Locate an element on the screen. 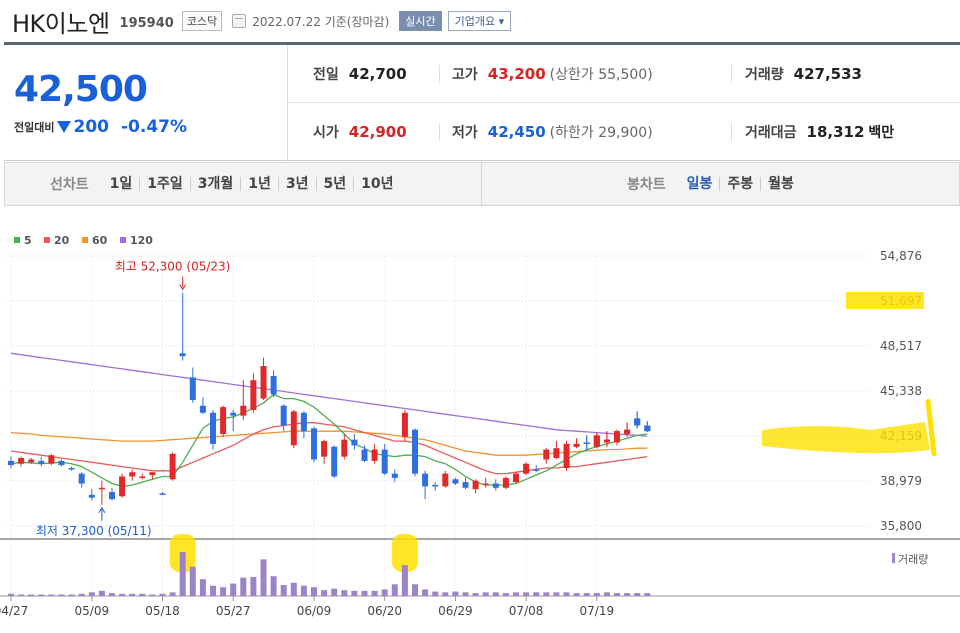 Image resolution: width=960 pixels, height=633 pixels. change-label: 전일대비 is located at coordinates (34, 127).